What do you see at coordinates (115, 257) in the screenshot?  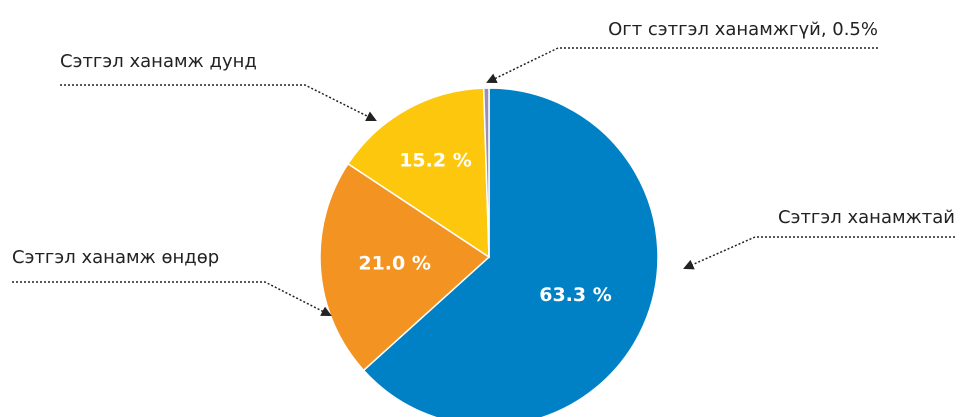 I see `category-label: Сэтгэл ханамж өндөр` at bounding box center [115, 257].